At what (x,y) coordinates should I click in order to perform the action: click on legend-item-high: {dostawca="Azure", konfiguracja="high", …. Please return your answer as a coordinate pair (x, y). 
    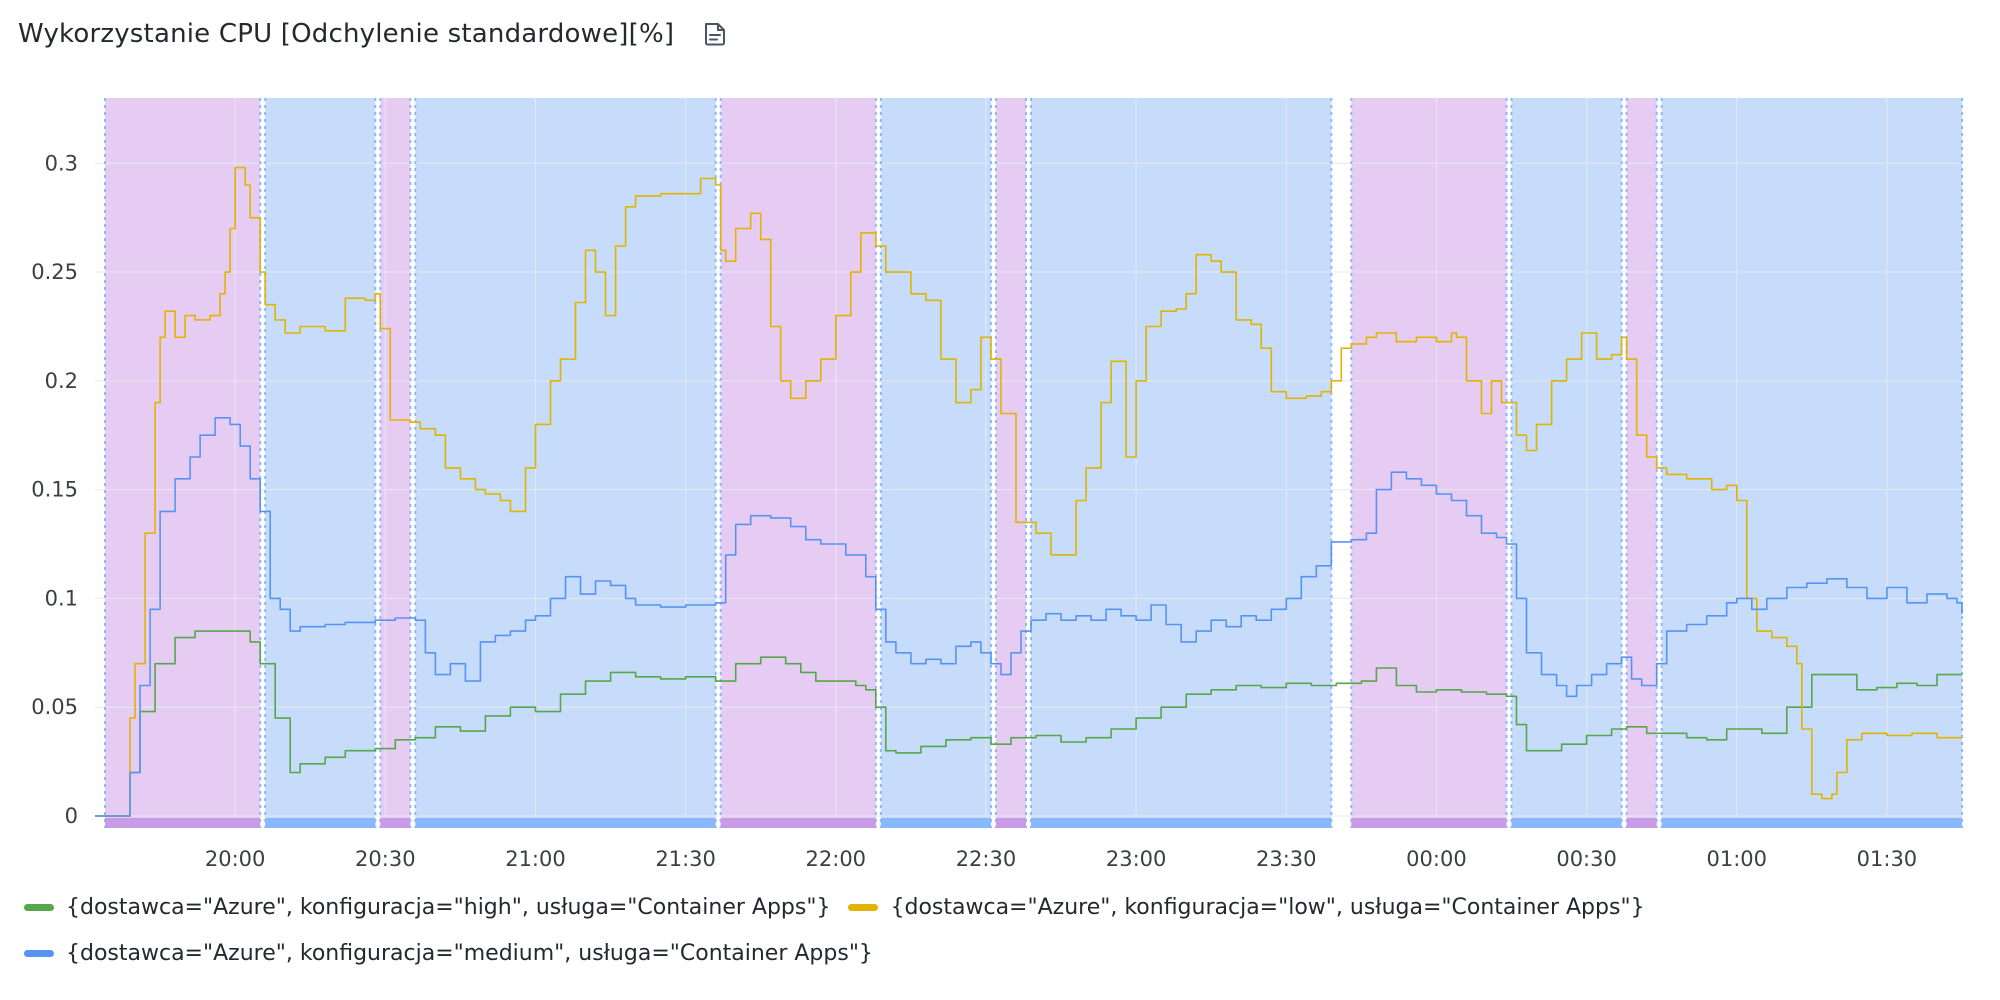
    Looking at the image, I should click on (427, 907).